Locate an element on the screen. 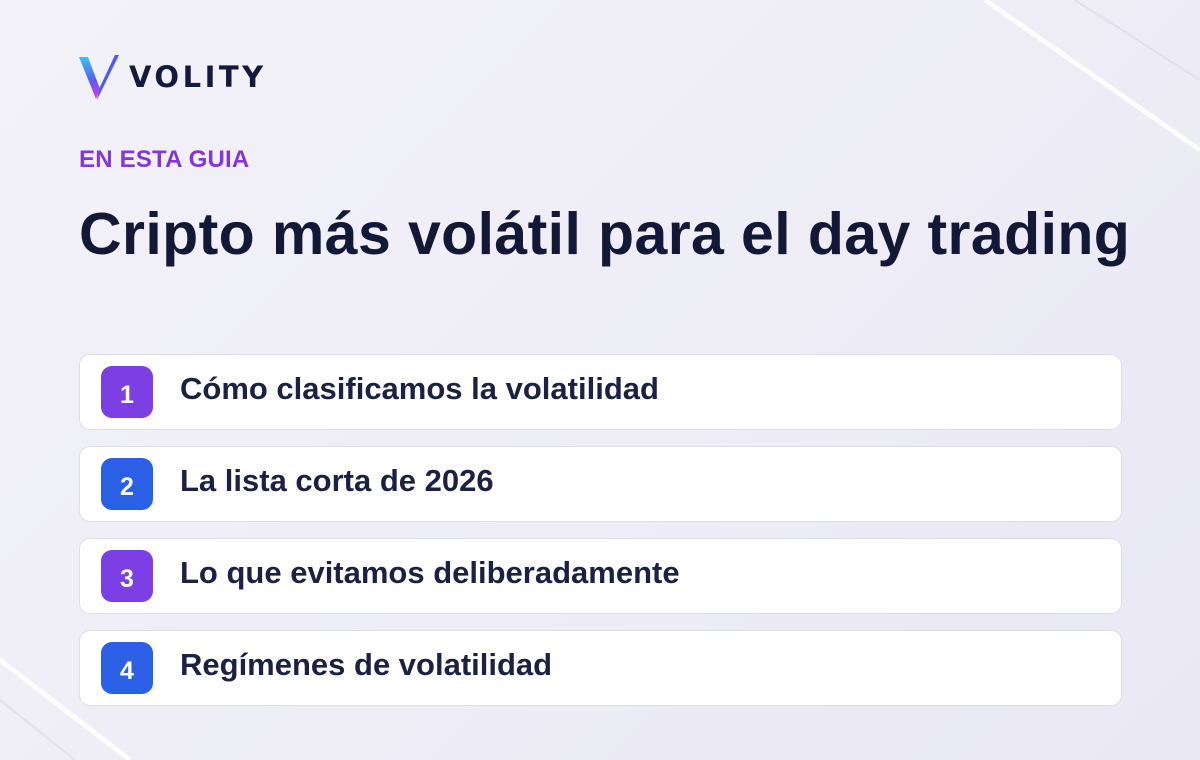  guide-item-label: Cómo clasificamos la volatilidad is located at coordinates (419, 388).